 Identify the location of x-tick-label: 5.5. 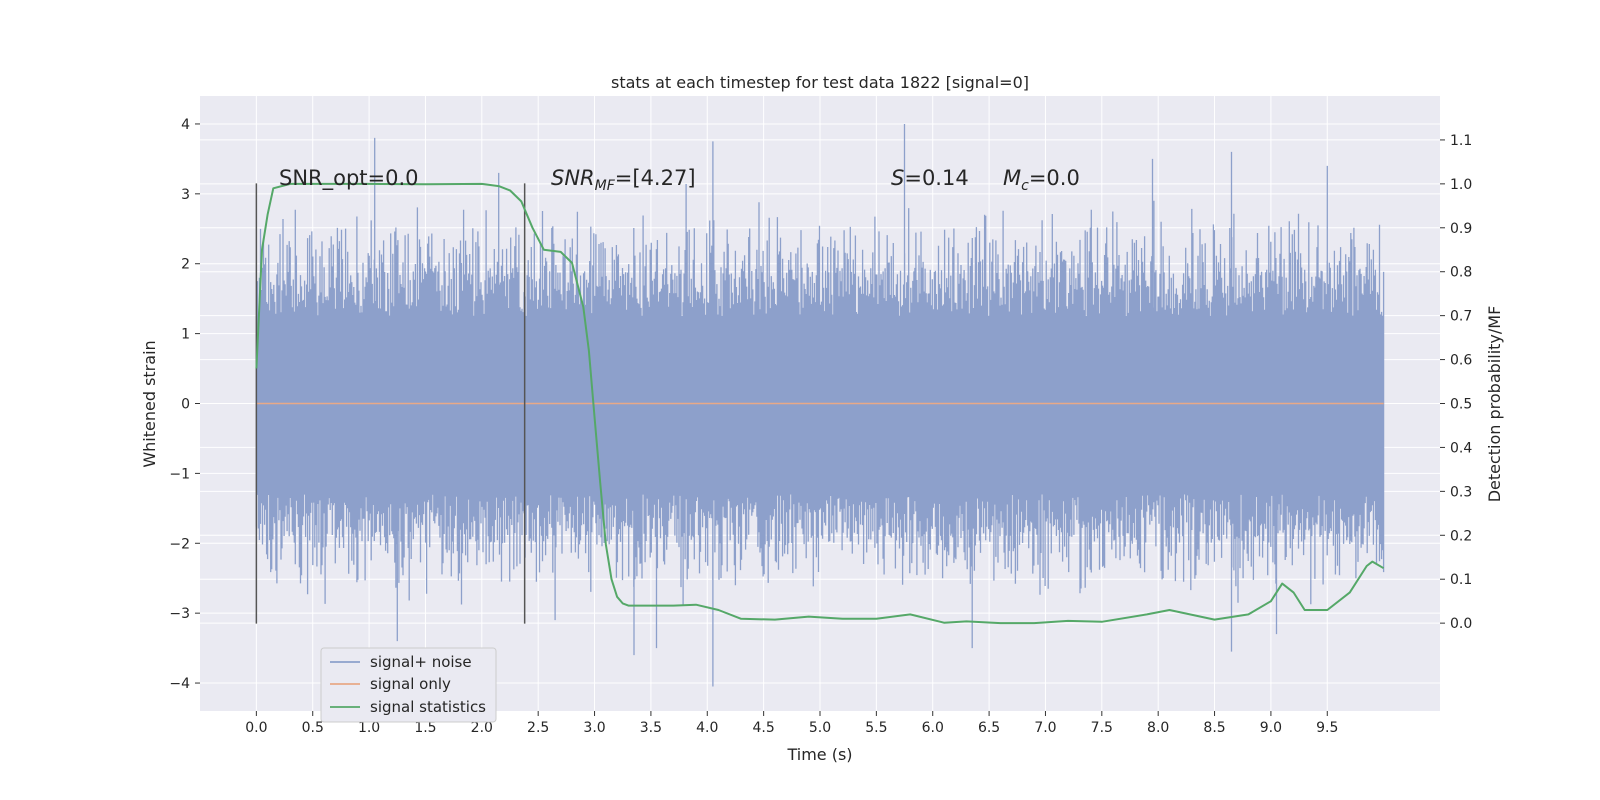
(876, 728).